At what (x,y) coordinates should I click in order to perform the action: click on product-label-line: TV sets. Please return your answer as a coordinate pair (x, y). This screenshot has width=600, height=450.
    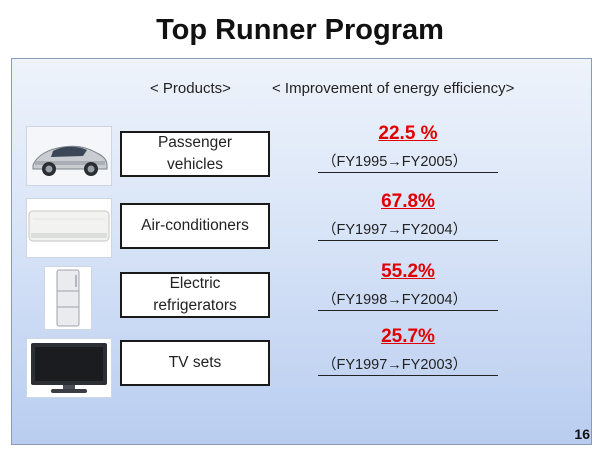
    Looking at the image, I should click on (195, 362).